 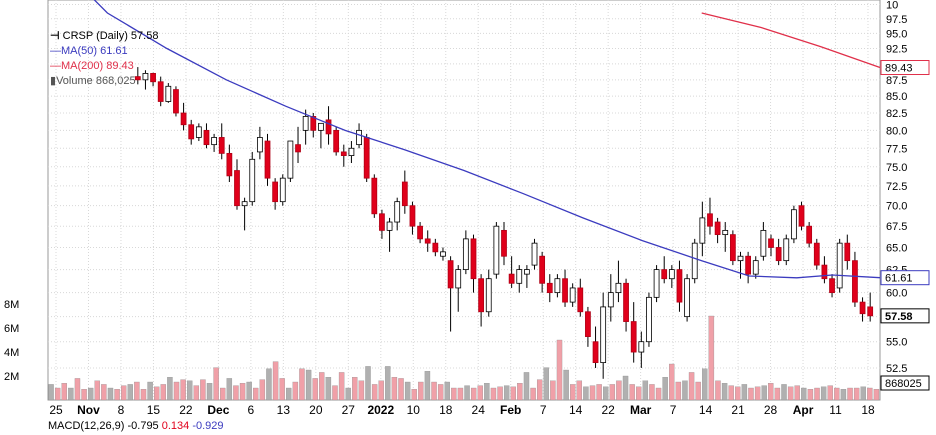 What do you see at coordinates (896, 149) in the screenshot?
I see `price-tick-label: 77.5` at bounding box center [896, 149].